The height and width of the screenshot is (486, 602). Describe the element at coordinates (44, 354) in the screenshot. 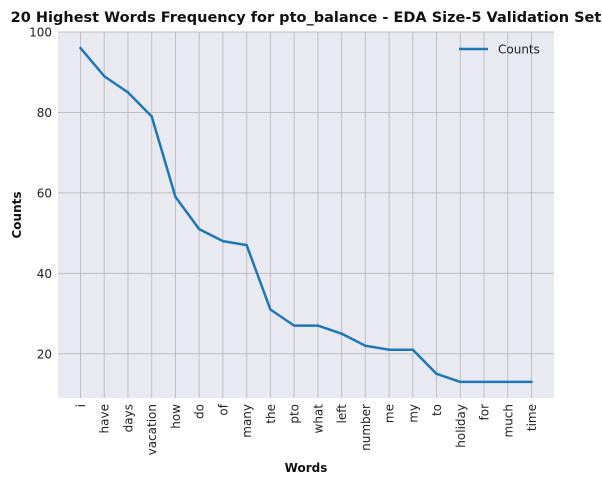

I see `y-tick-label: 20` at that location.